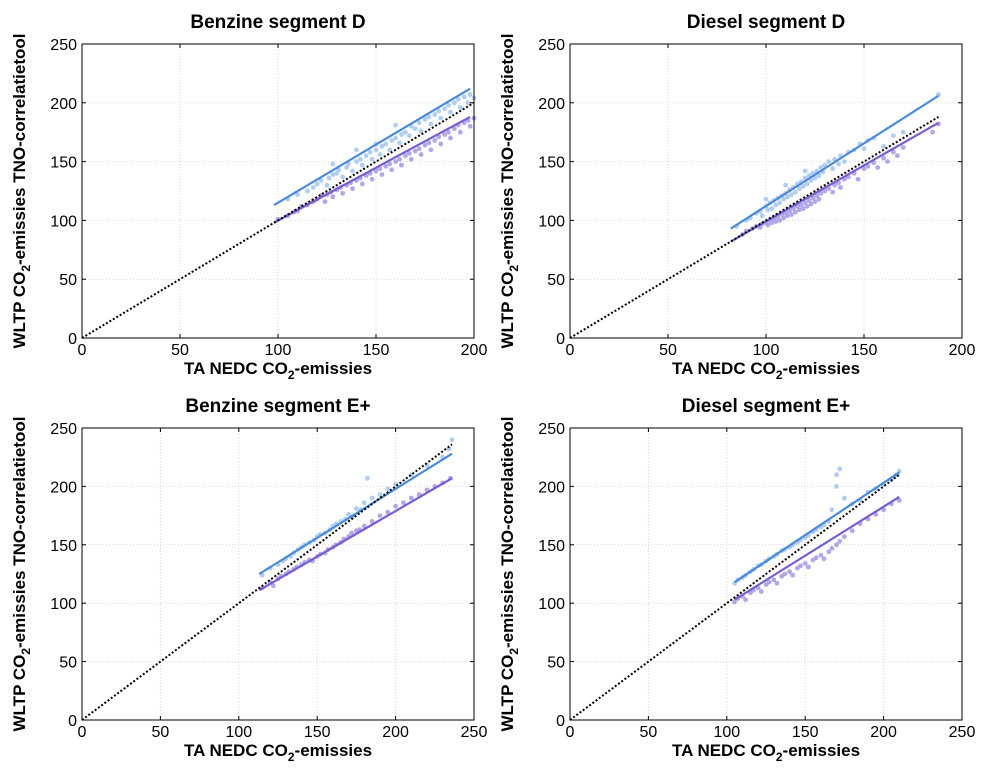 The width and height of the screenshot is (989, 771). I want to click on y-tick-label: 200, so click(551, 487).